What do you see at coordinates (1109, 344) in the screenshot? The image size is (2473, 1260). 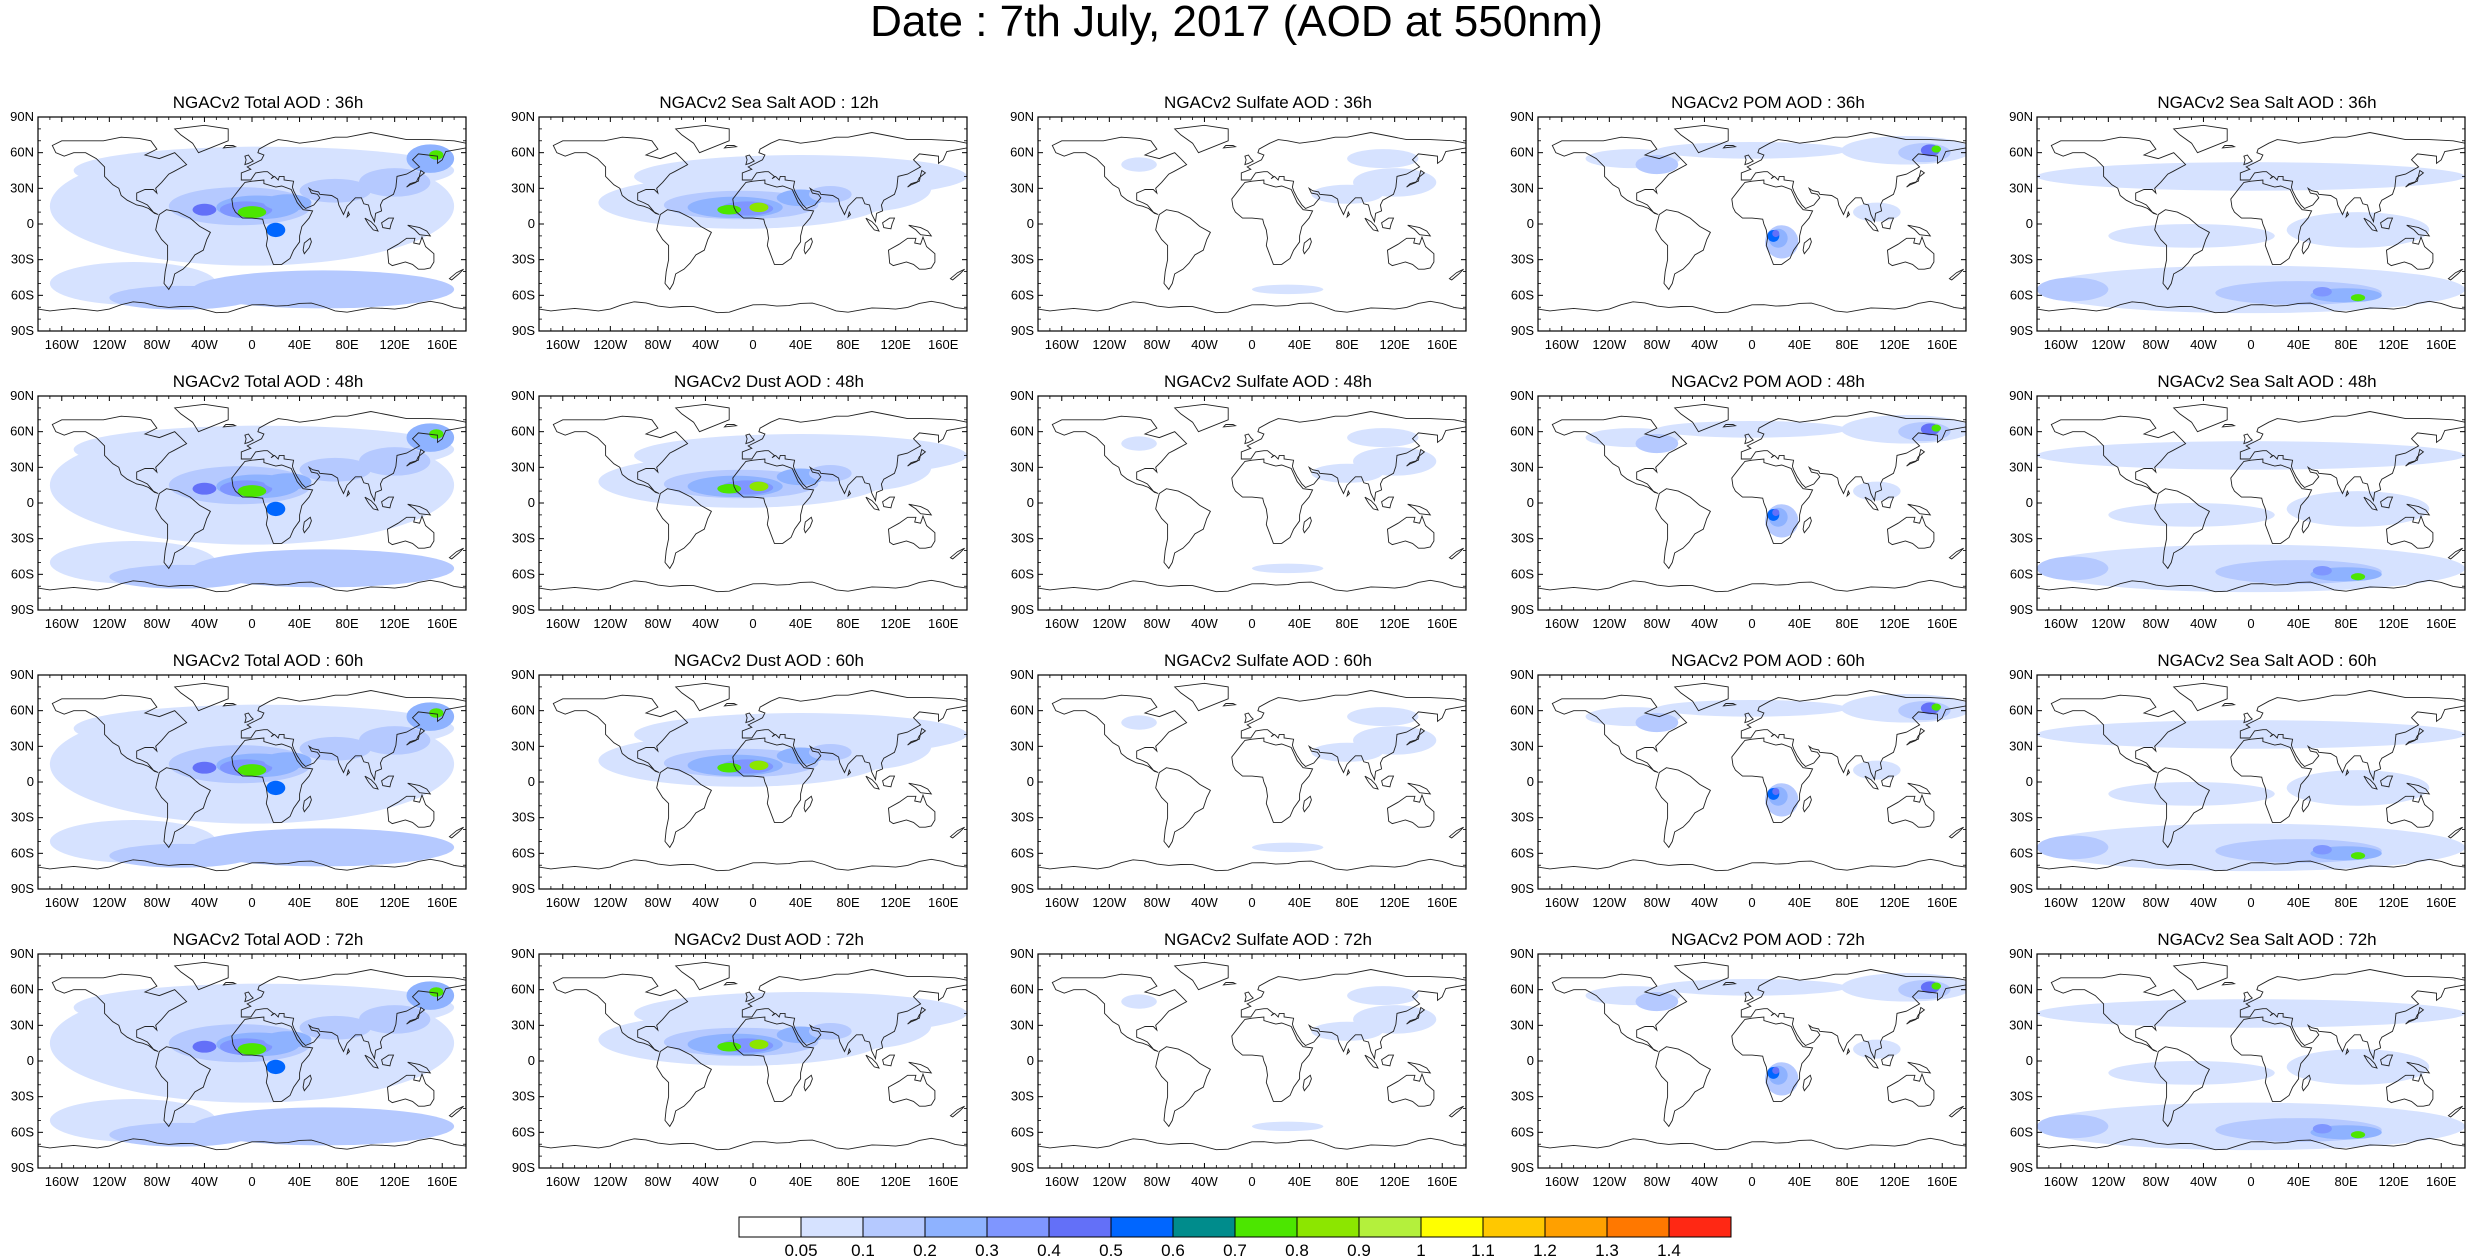 I see `lon-tick-label: 120W` at bounding box center [1109, 344].